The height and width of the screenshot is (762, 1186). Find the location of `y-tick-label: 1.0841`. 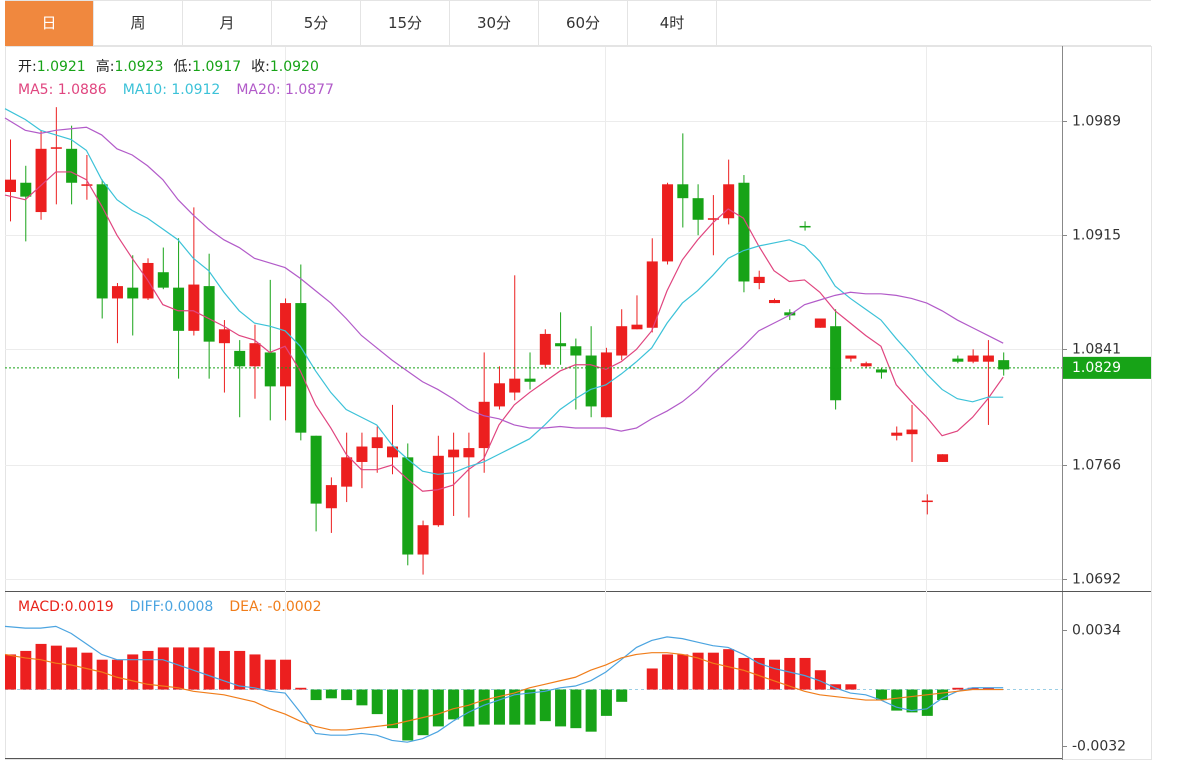

y-tick-label: 1.0841 is located at coordinates (1096, 350).